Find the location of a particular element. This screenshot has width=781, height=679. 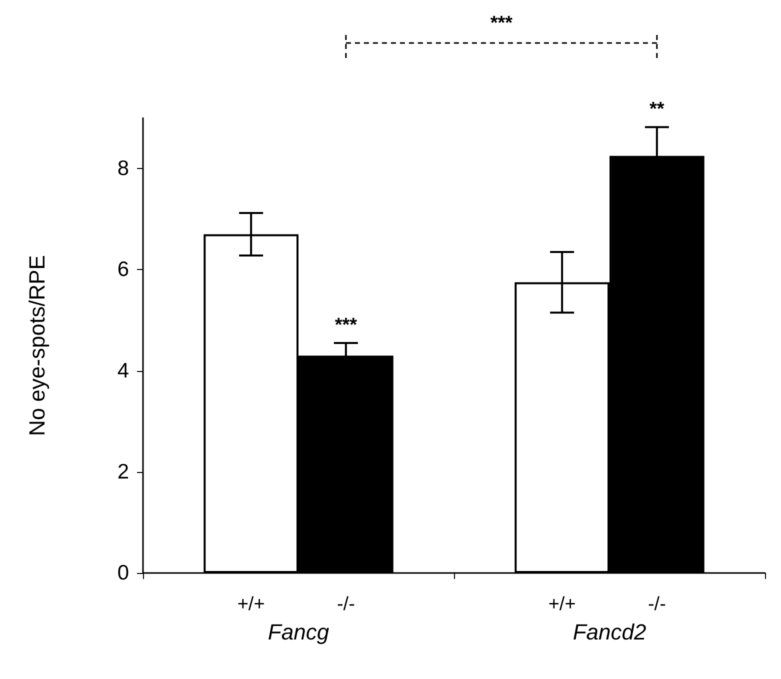

x-tick-label: Fancd2 is located at coordinates (609, 632).